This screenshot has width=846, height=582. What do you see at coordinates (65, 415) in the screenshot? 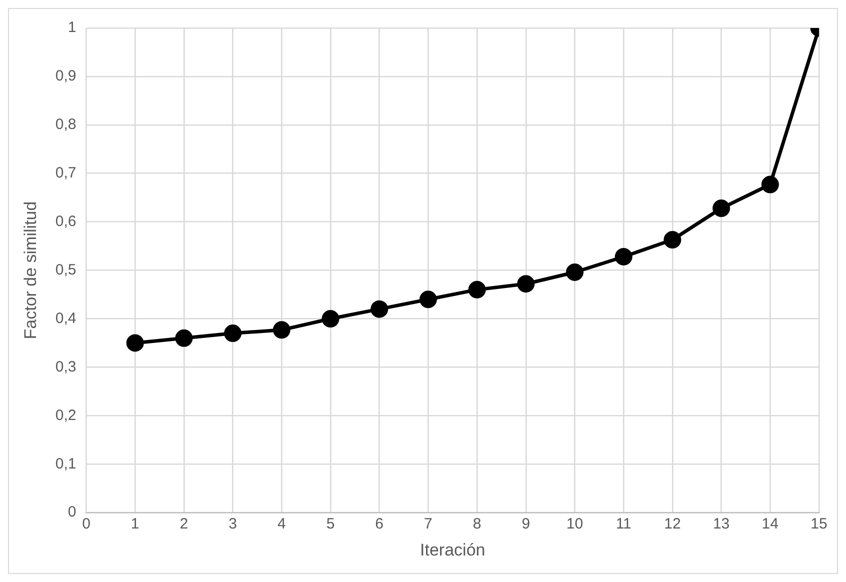
I see `y-tick-label: 0,2` at bounding box center [65, 415].